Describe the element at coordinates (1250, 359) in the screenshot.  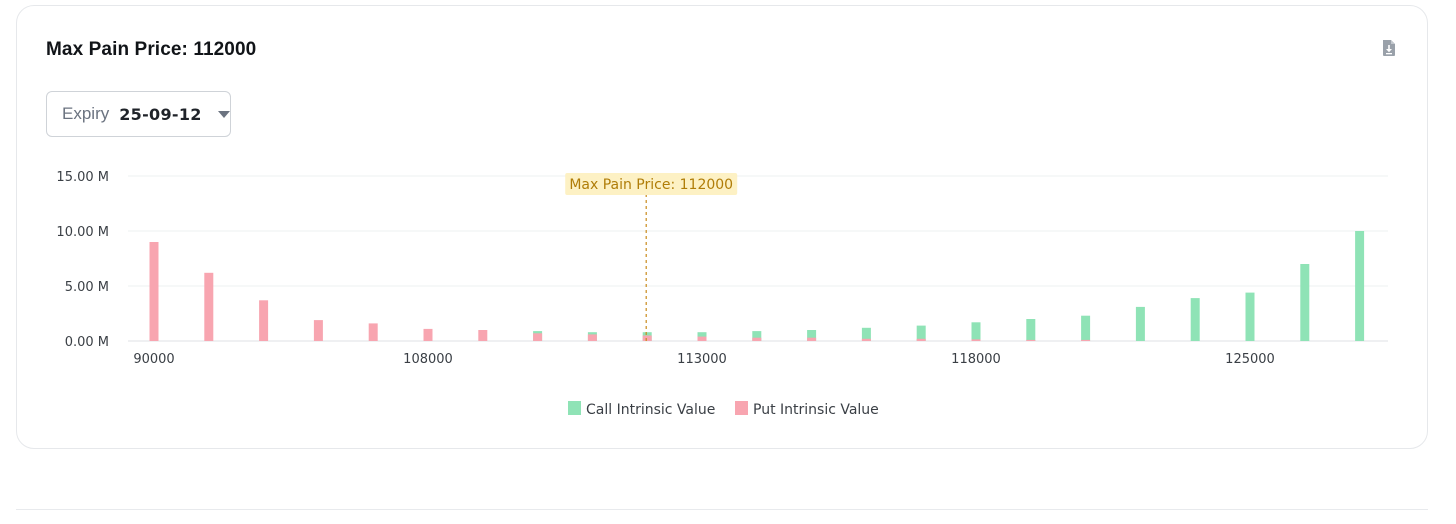
I see `x-tick-label: 125000` at that location.